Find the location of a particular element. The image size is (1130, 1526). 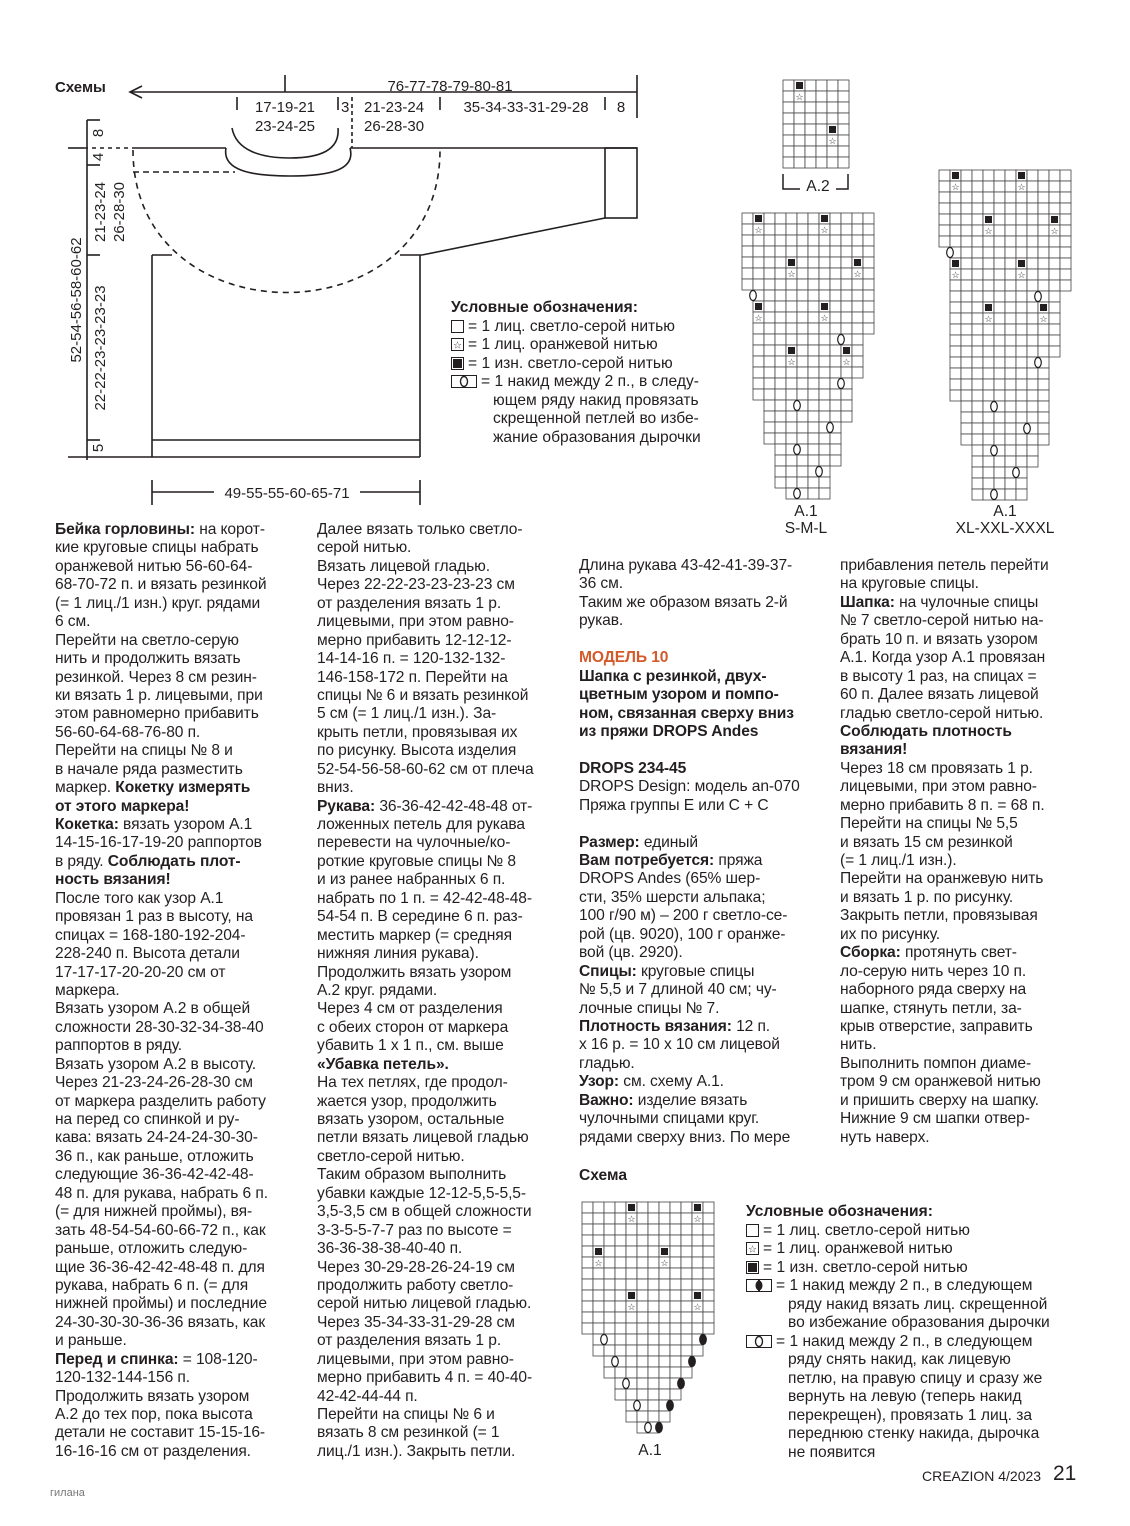

legend-text: не появится is located at coordinates (832, 1452).